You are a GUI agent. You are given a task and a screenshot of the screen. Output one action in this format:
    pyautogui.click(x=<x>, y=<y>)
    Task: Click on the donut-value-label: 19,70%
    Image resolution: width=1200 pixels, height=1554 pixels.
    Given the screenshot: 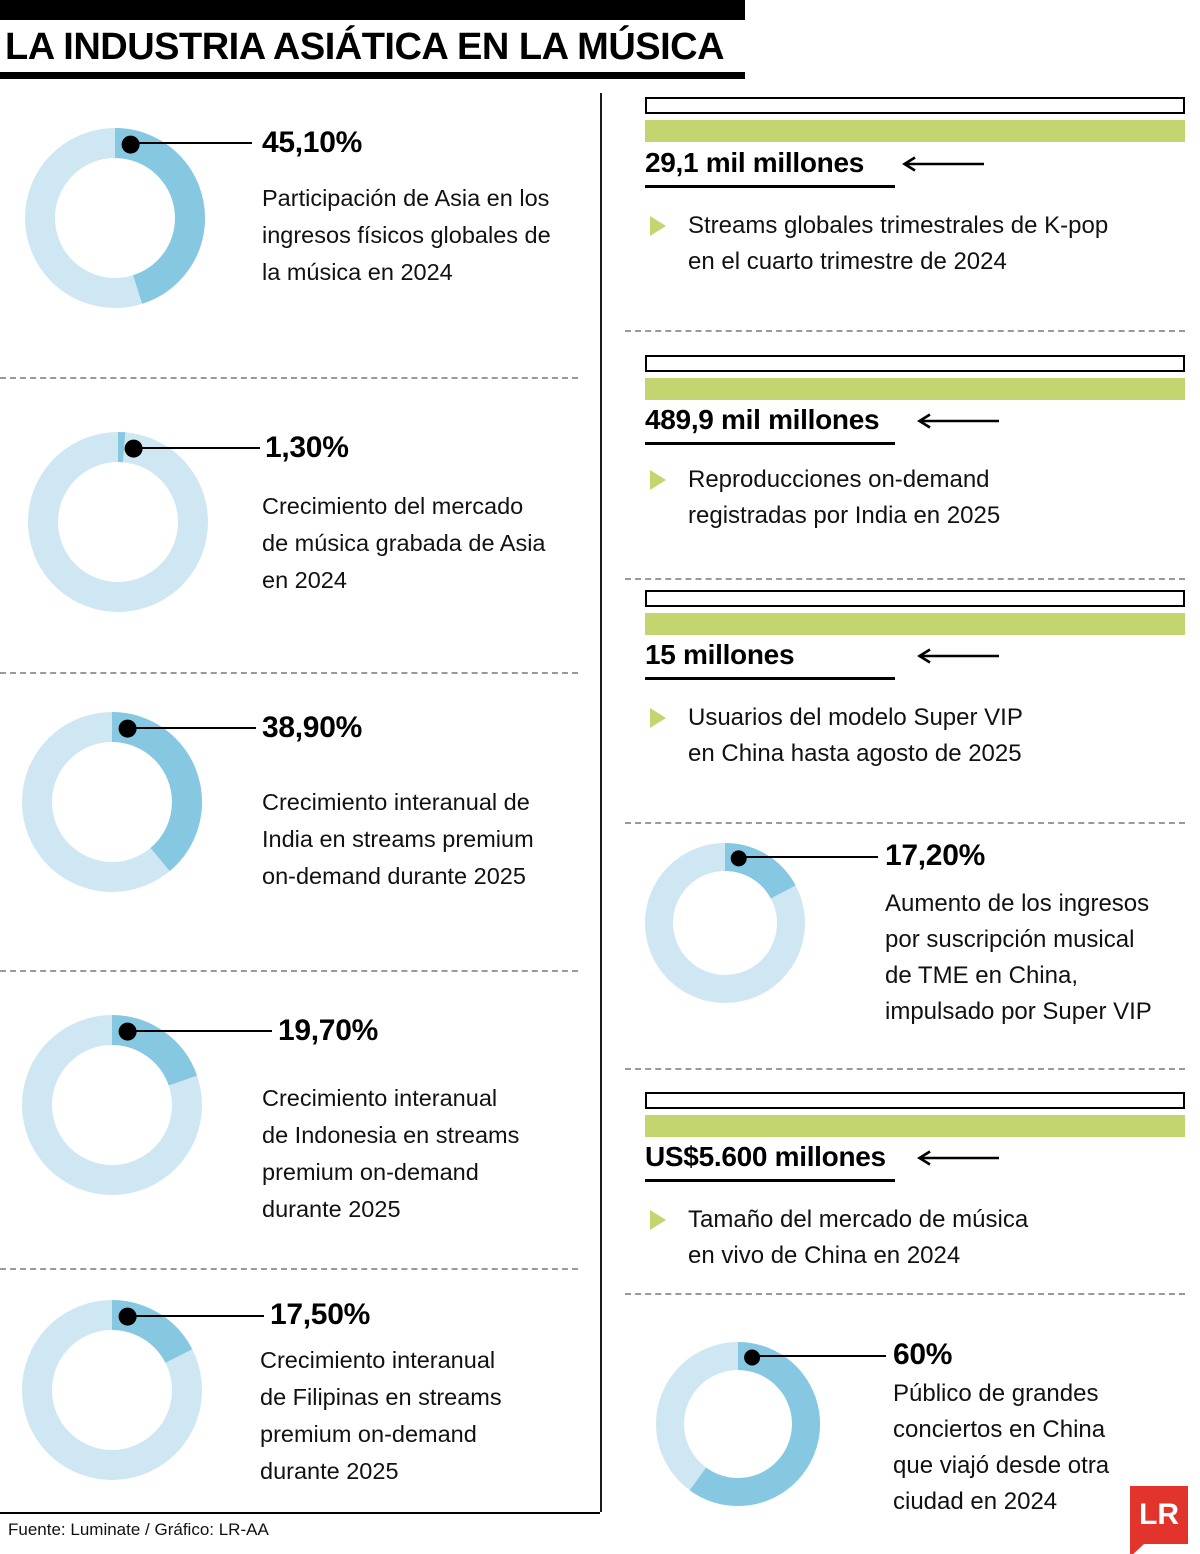 What is the action you would take?
    pyautogui.click(x=328, y=1030)
    